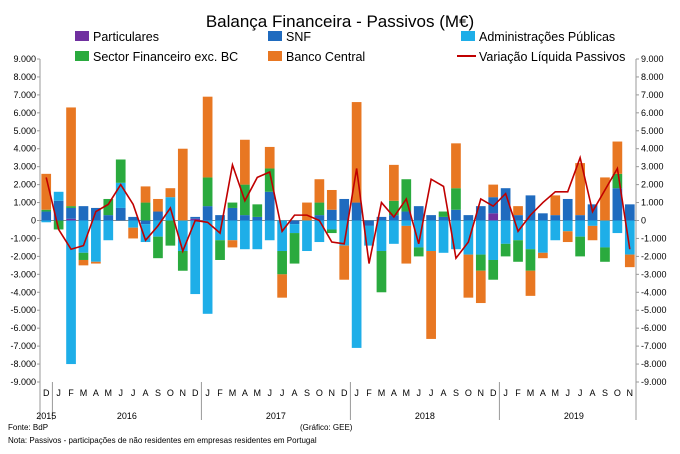 The height and width of the screenshot is (454, 680). Describe the element at coordinates (126, 37) in the screenshot. I see `legend-label-particulares: Particulares` at that location.